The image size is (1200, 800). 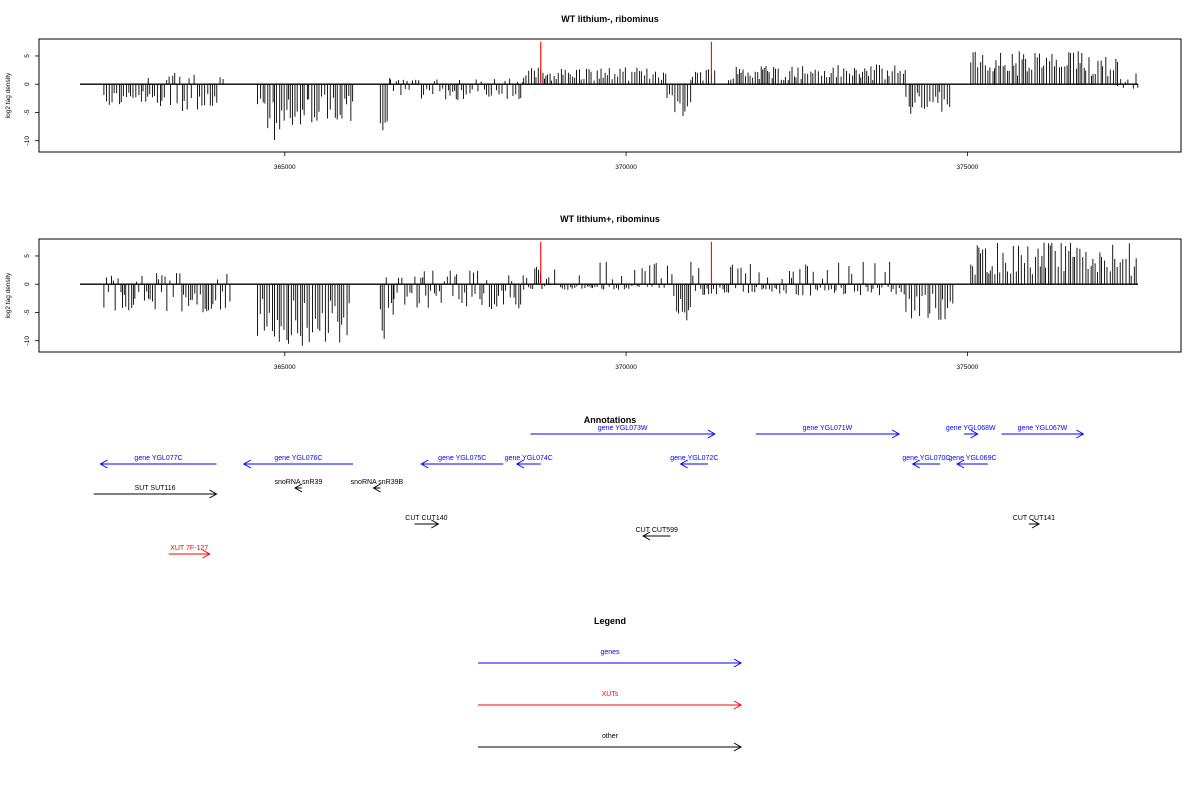 What do you see at coordinates (610, 652) in the screenshot?
I see `legend-label: genes` at bounding box center [610, 652].